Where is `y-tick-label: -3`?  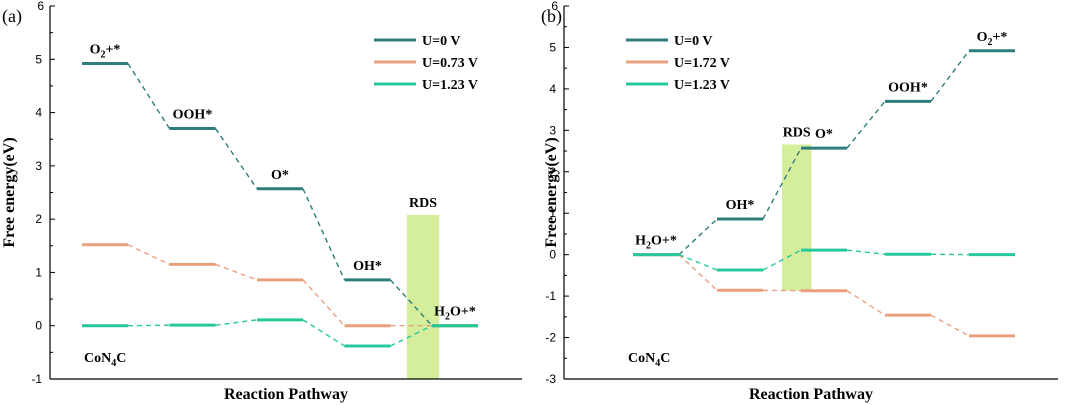
y-tick-label: -3 is located at coordinates (550, 379).